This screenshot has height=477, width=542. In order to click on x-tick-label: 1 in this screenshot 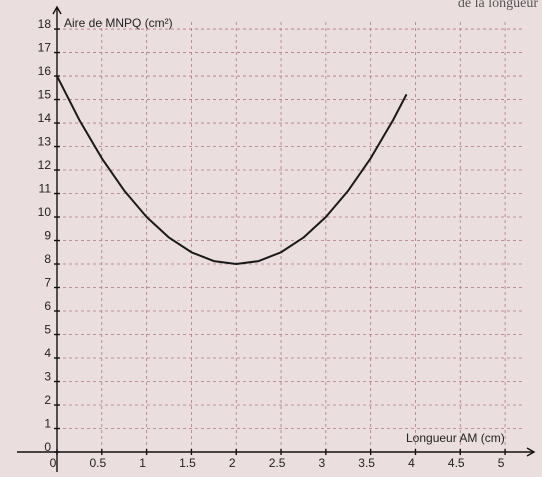, I will do `click(142, 463)`.